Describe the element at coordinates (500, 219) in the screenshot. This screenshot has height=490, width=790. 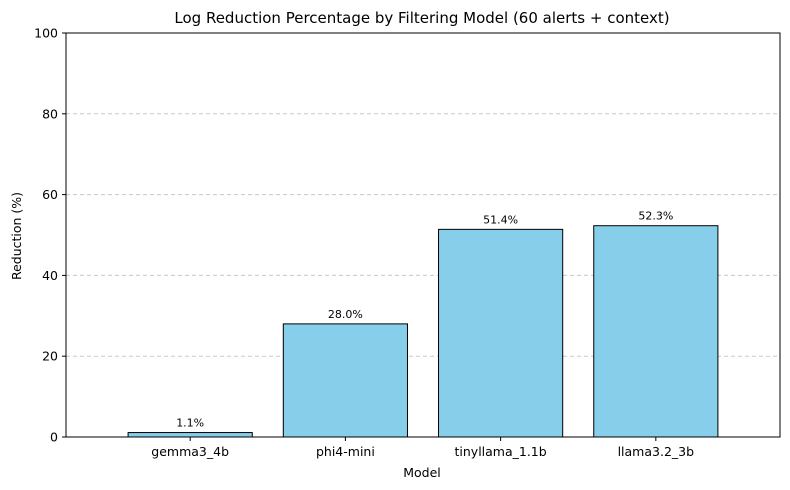
I see `data-label: 51.4%` at that location.